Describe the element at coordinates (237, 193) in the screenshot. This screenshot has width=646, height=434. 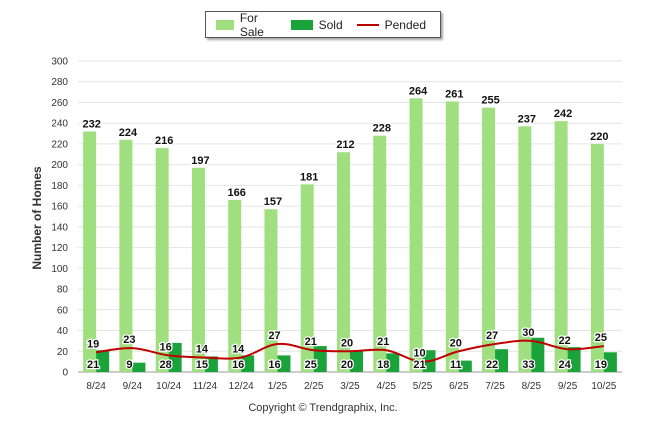
I see `data-label-for-sale: 166` at that location.